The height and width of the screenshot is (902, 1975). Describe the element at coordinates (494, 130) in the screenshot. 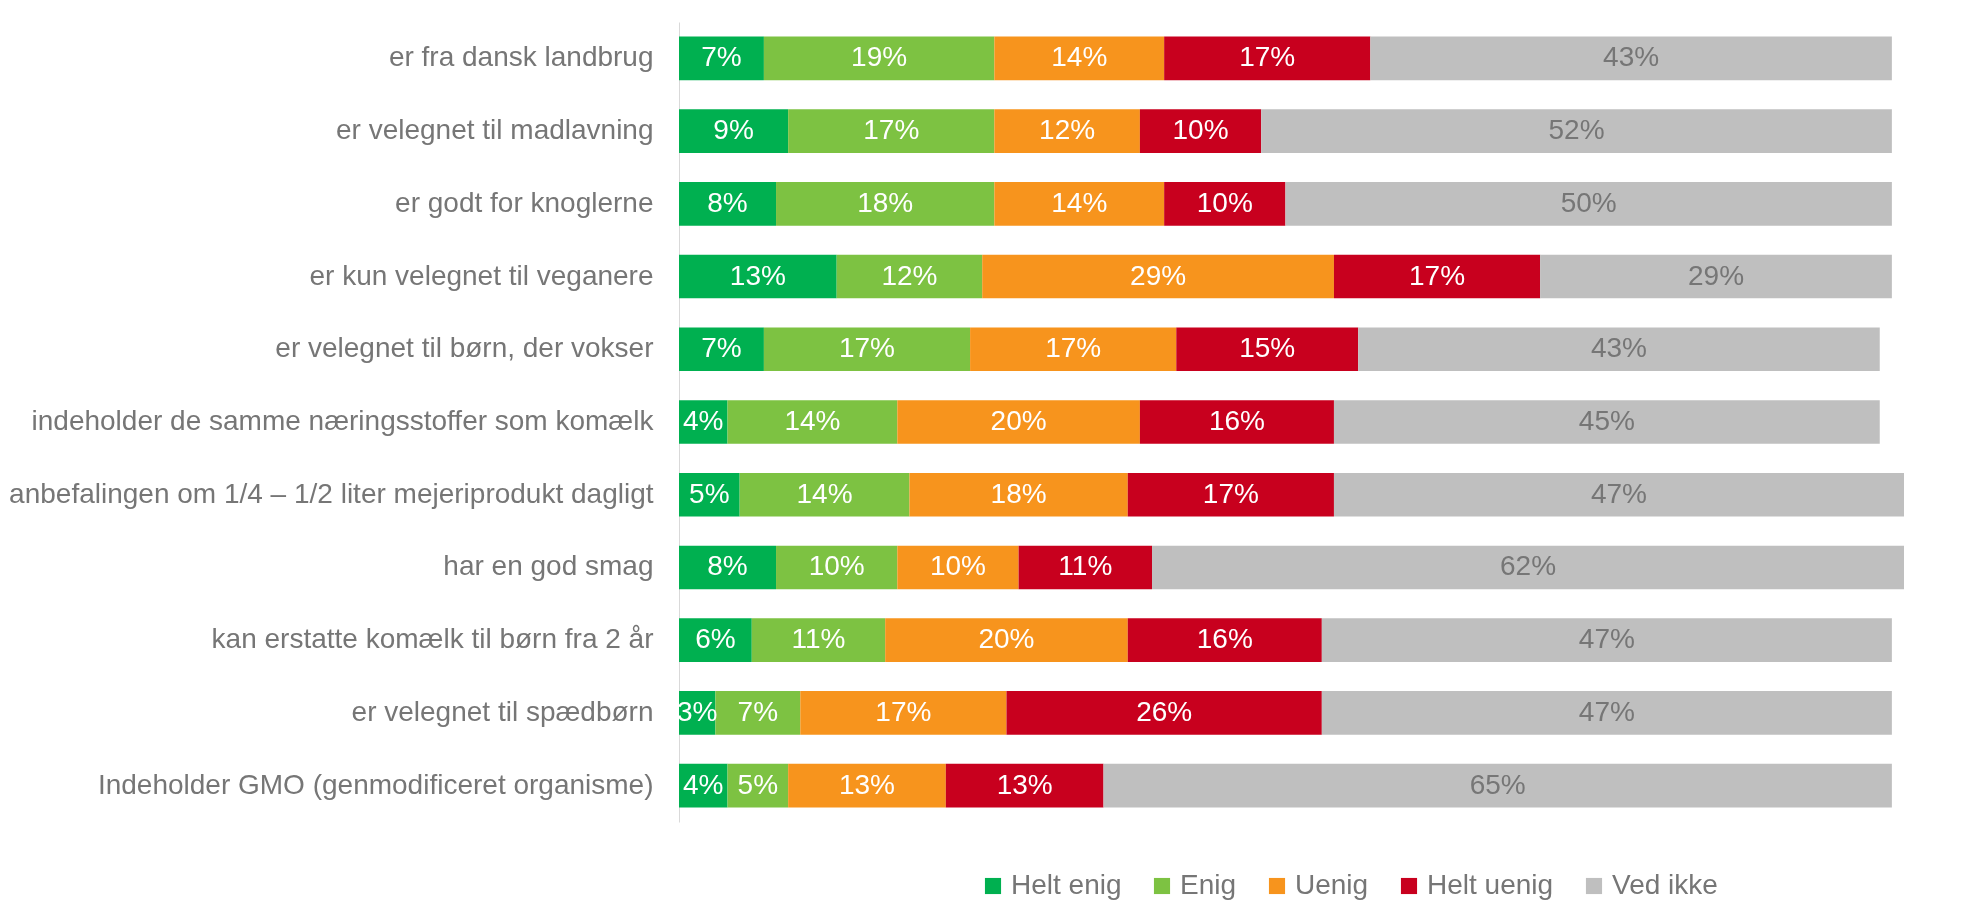

I see `y-tick-label: er velegnet til madlavning` at that location.